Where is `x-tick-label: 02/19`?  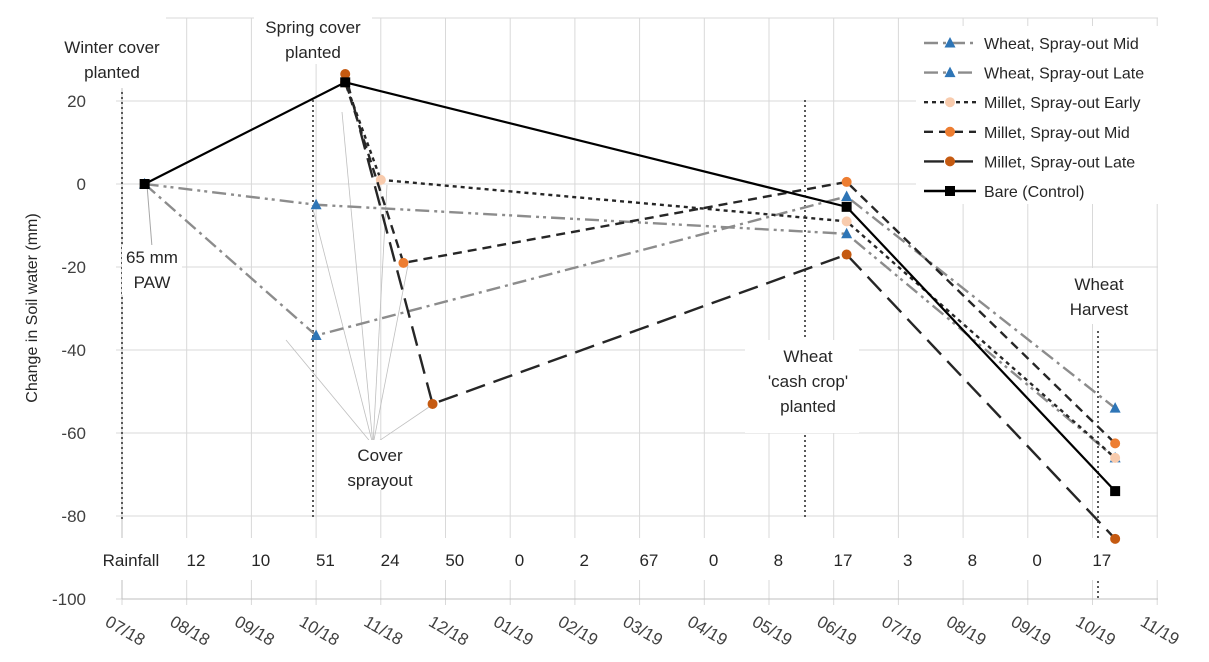 x-tick-label: 02/19 is located at coordinates (578, 631).